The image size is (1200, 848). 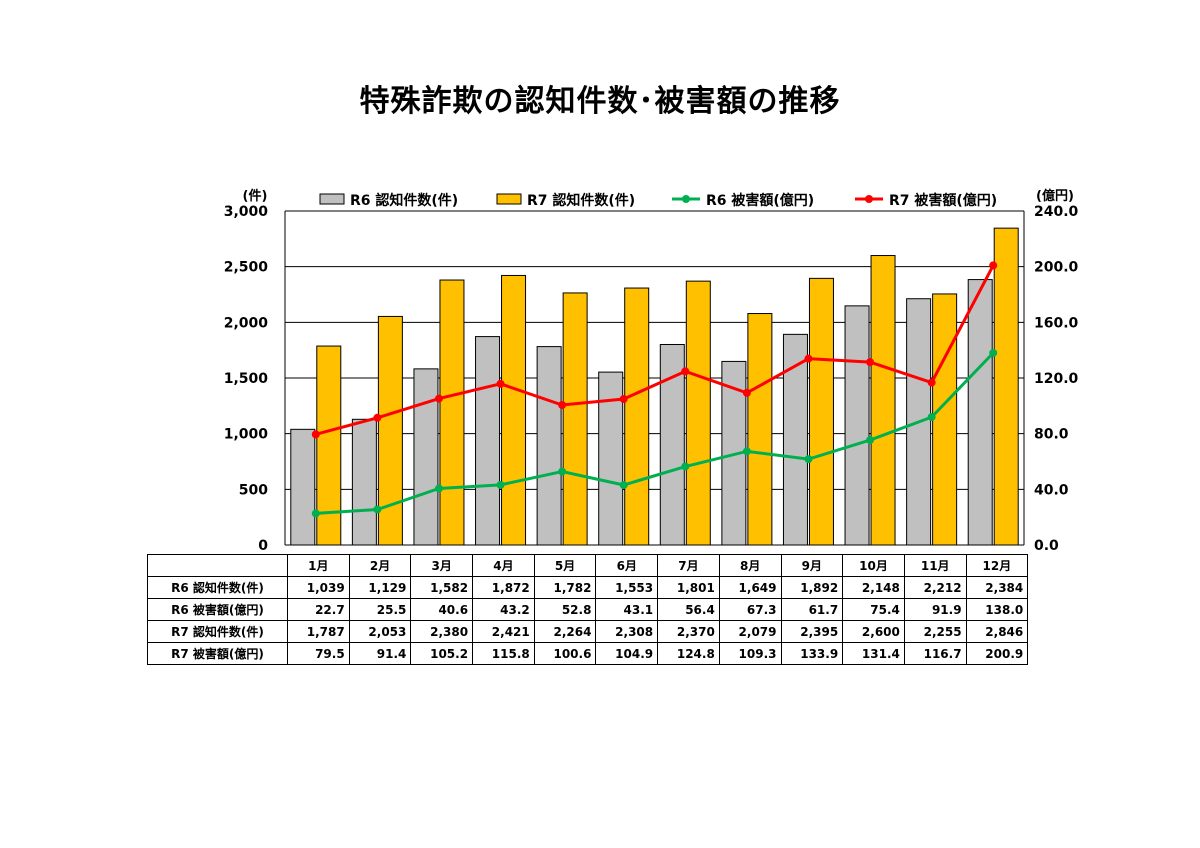 I want to click on y-right-tick-label: 240.0, so click(x=1056, y=212).